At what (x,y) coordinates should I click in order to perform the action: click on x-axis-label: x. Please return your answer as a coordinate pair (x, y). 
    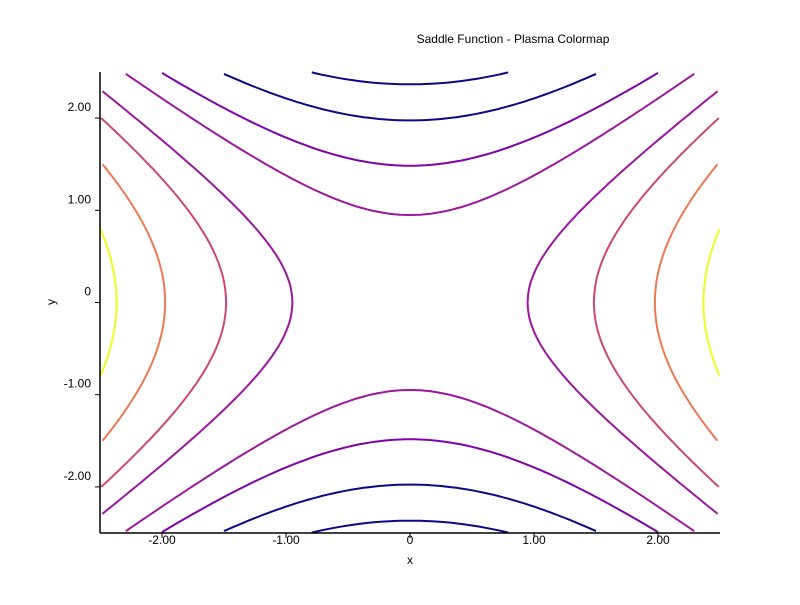
    Looking at the image, I should click on (410, 560).